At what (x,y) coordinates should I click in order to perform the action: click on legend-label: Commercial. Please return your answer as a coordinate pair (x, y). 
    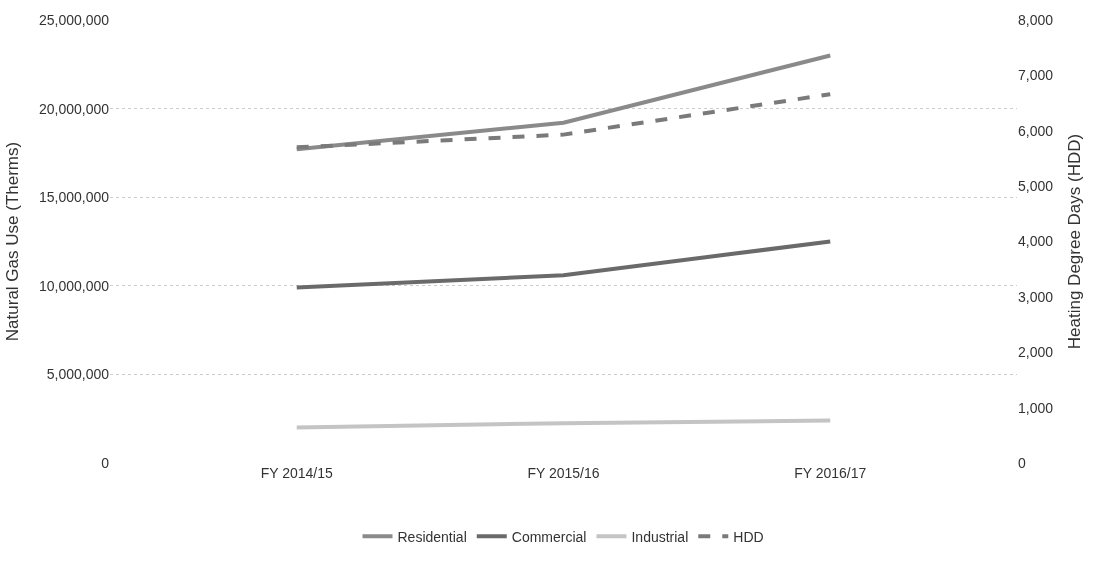
    Looking at the image, I should click on (549, 536).